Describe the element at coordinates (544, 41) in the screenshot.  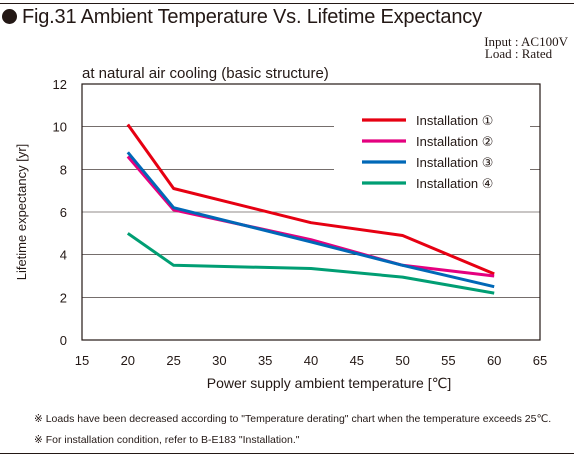
I see `condition-value: AC100V` at that location.